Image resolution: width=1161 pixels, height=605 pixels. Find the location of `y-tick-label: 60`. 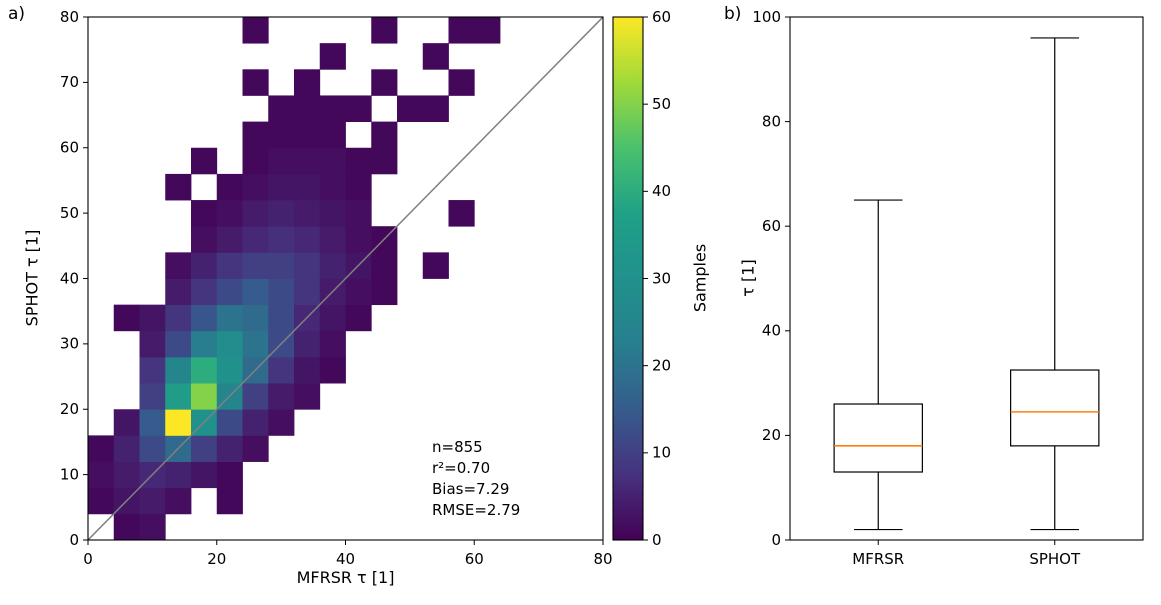

y-tick-label: 60 is located at coordinates (69, 148).